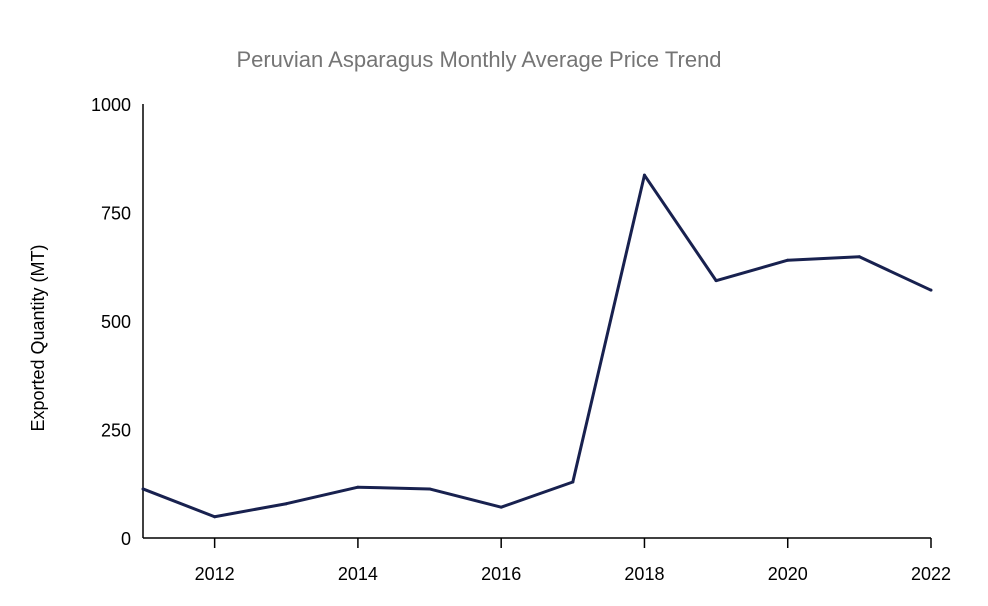  I want to click on data-point-2019, so click(716, 281).